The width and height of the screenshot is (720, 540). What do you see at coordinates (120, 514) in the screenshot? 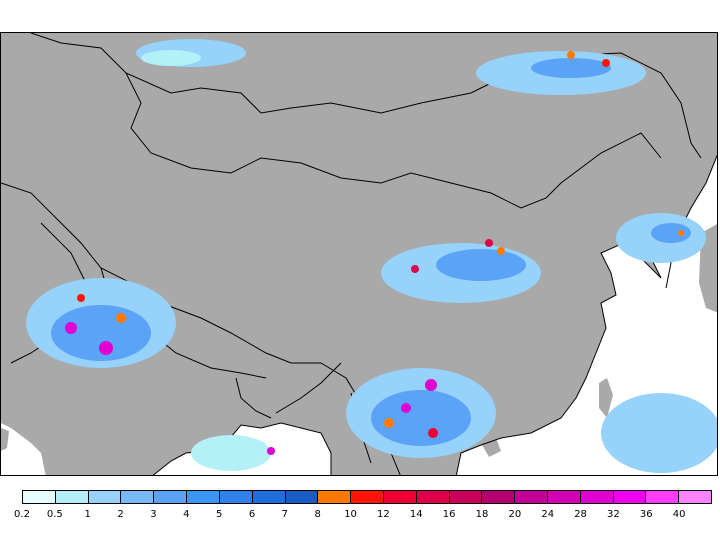
I see `legend-label: 2` at bounding box center [120, 514].